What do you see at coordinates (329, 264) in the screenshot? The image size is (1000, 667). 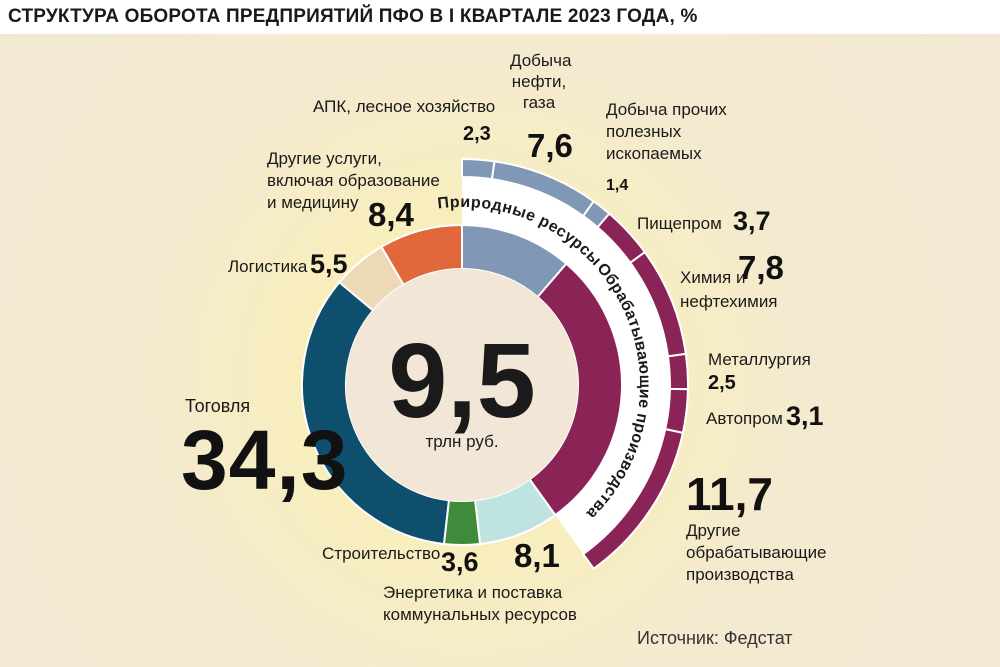 I see `value-logistics: 5,5` at bounding box center [329, 264].